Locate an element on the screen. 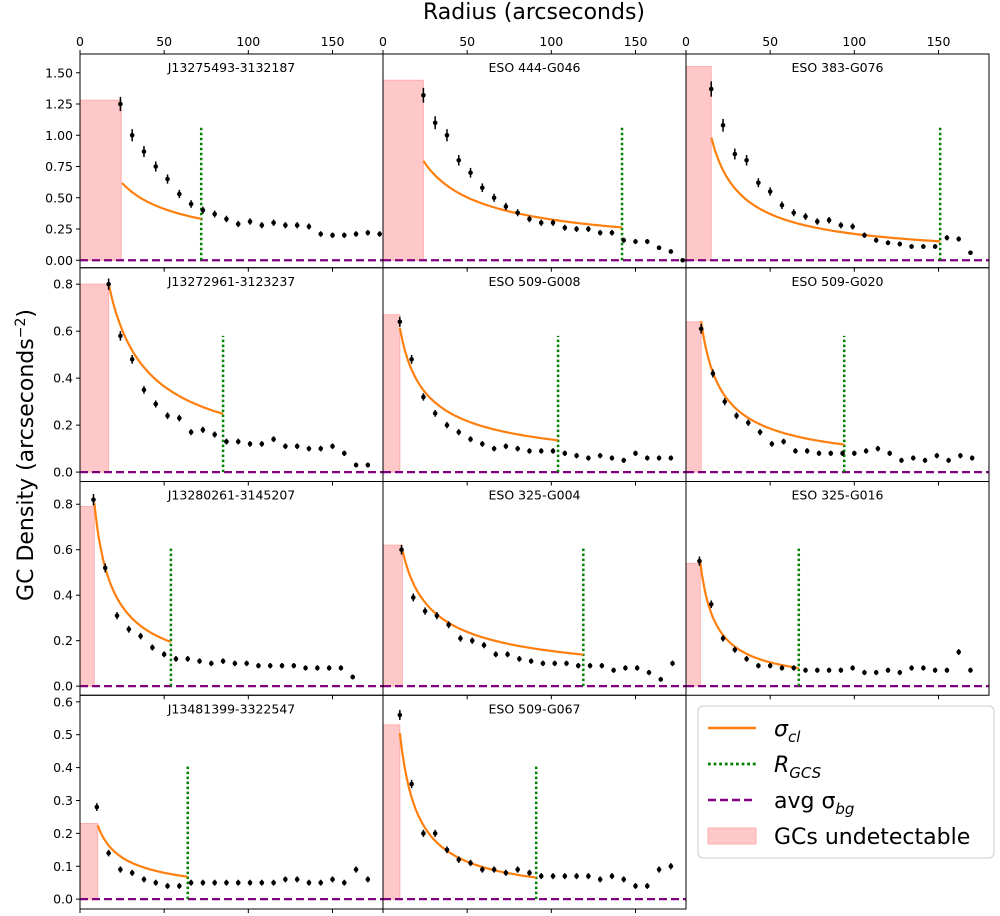 This screenshot has width=1000, height=916. y-tick-label: 1.50 is located at coordinates (59, 72).